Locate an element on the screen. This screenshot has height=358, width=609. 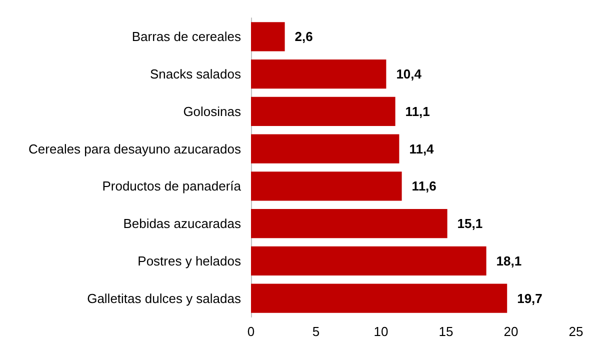
data-label: 11,6 is located at coordinates (424, 186).